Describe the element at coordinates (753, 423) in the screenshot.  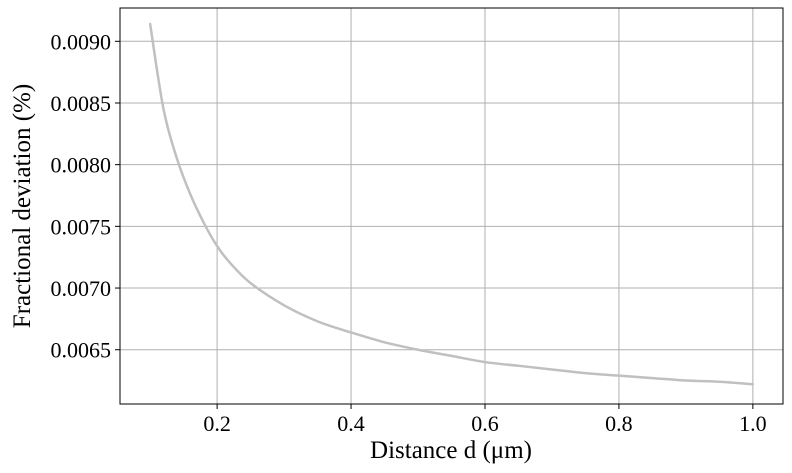
I see `x-tick-label: 1.0` at that location.